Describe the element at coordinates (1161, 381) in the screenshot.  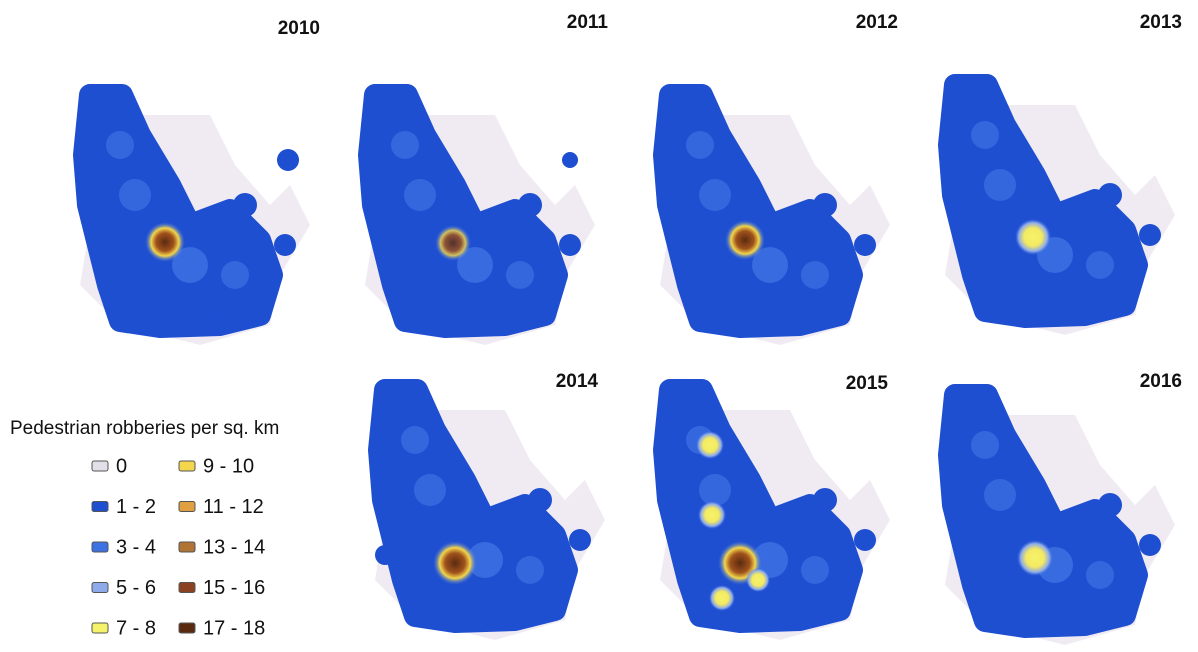
I see `year-label: 2016` at that location.